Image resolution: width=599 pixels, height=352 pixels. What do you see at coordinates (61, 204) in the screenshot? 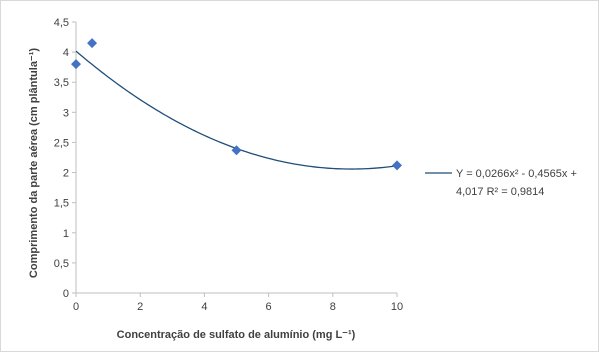
I see `y-tick-label: 1,5` at bounding box center [61, 204].